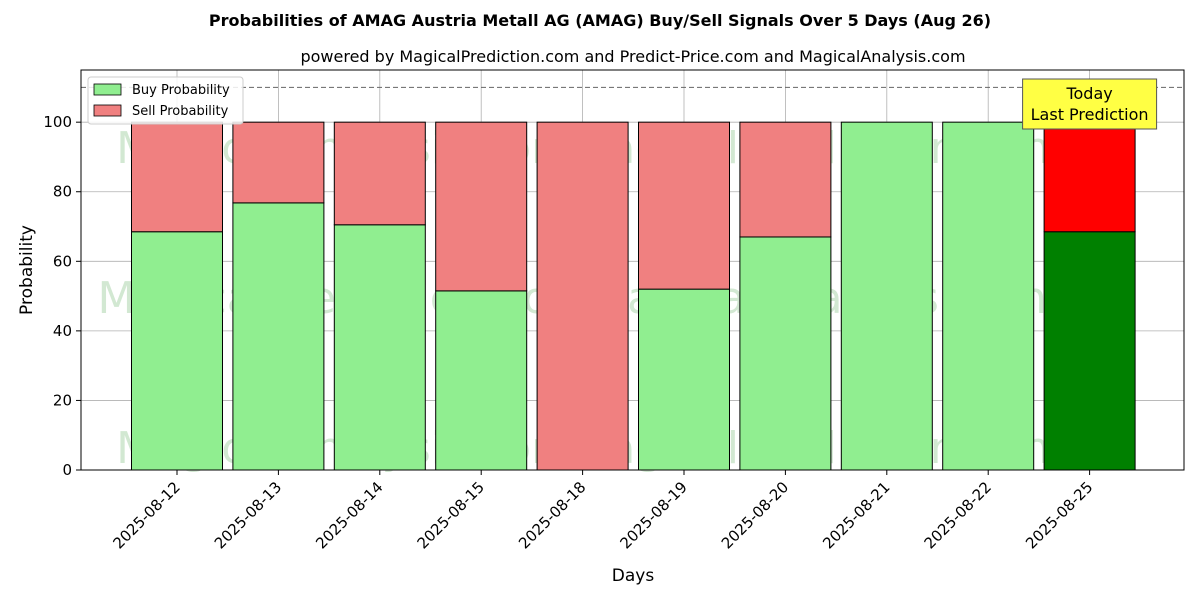 Image resolution: width=1200 pixels, height=600 pixels. What do you see at coordinates (146, 515) in the screenshot?
I see `x-tick-label: 2025-08-12` at bounding box center [146, 515].